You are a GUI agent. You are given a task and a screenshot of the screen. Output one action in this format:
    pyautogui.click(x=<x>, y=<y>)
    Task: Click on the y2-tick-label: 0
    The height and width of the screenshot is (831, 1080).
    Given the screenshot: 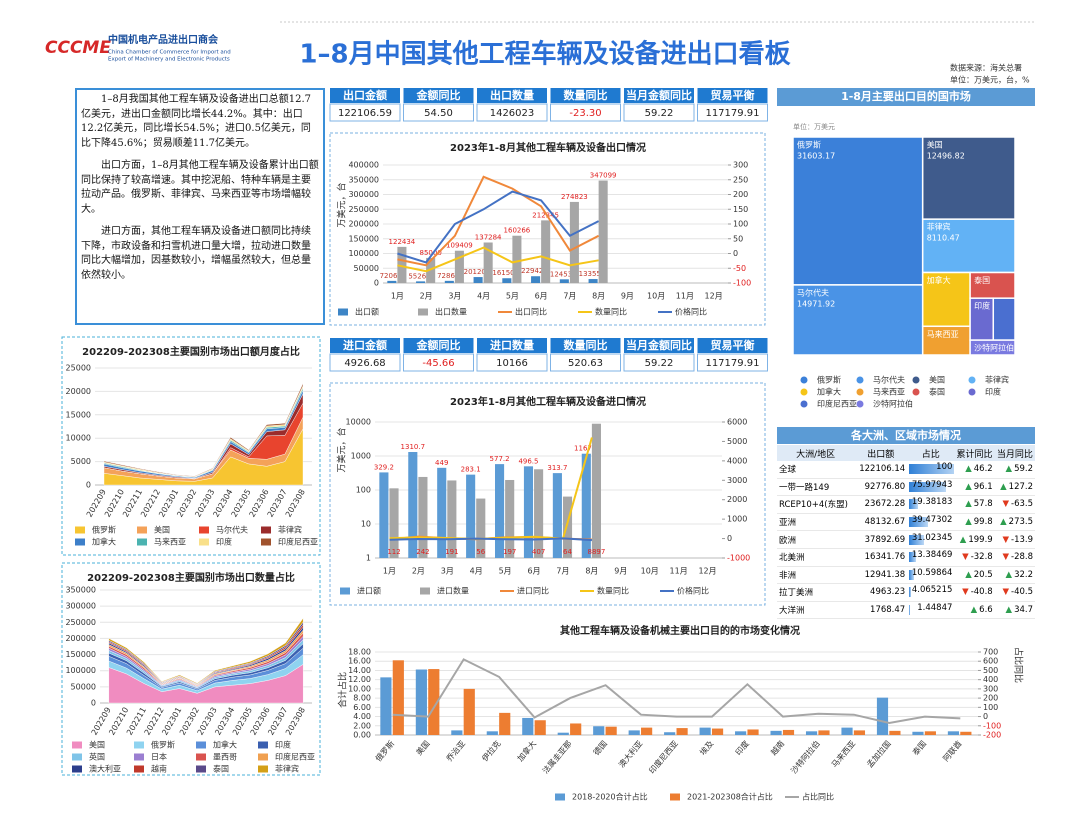 What is the action you would take?
    pyautogui.click(x=985, y=716)
    